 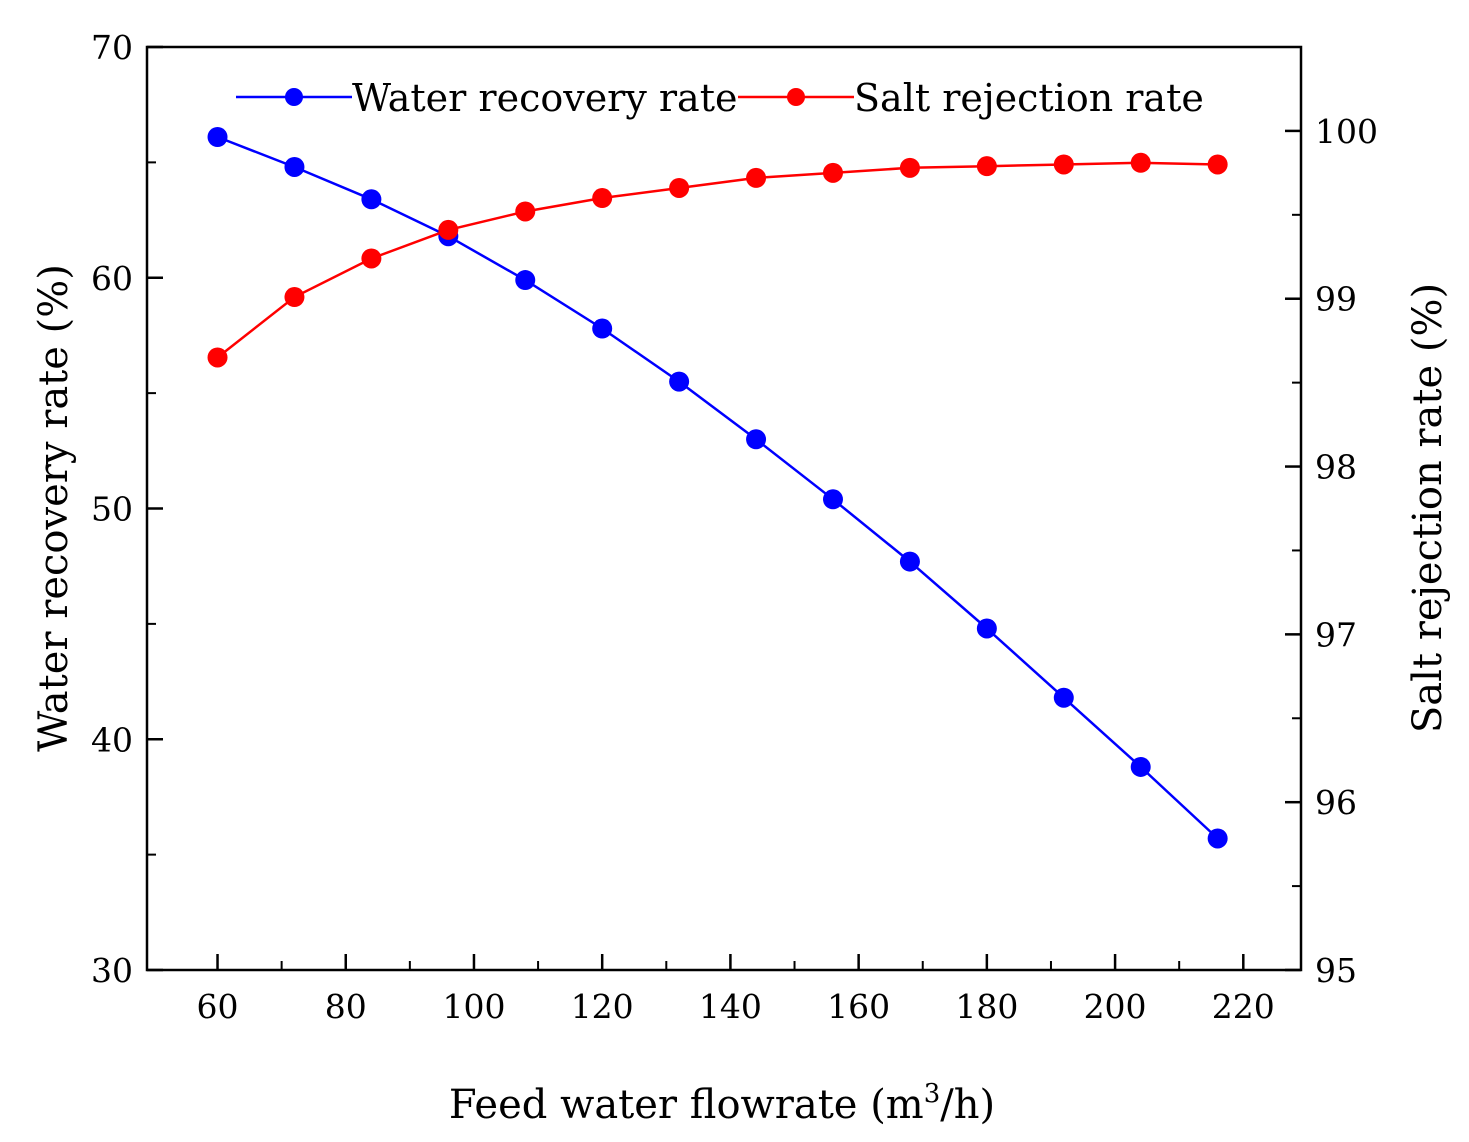 What do you see at coordinates (112, 47) in the screenshot?
I see `y-left-tick-label: 70` at bounding box center [112, 47].